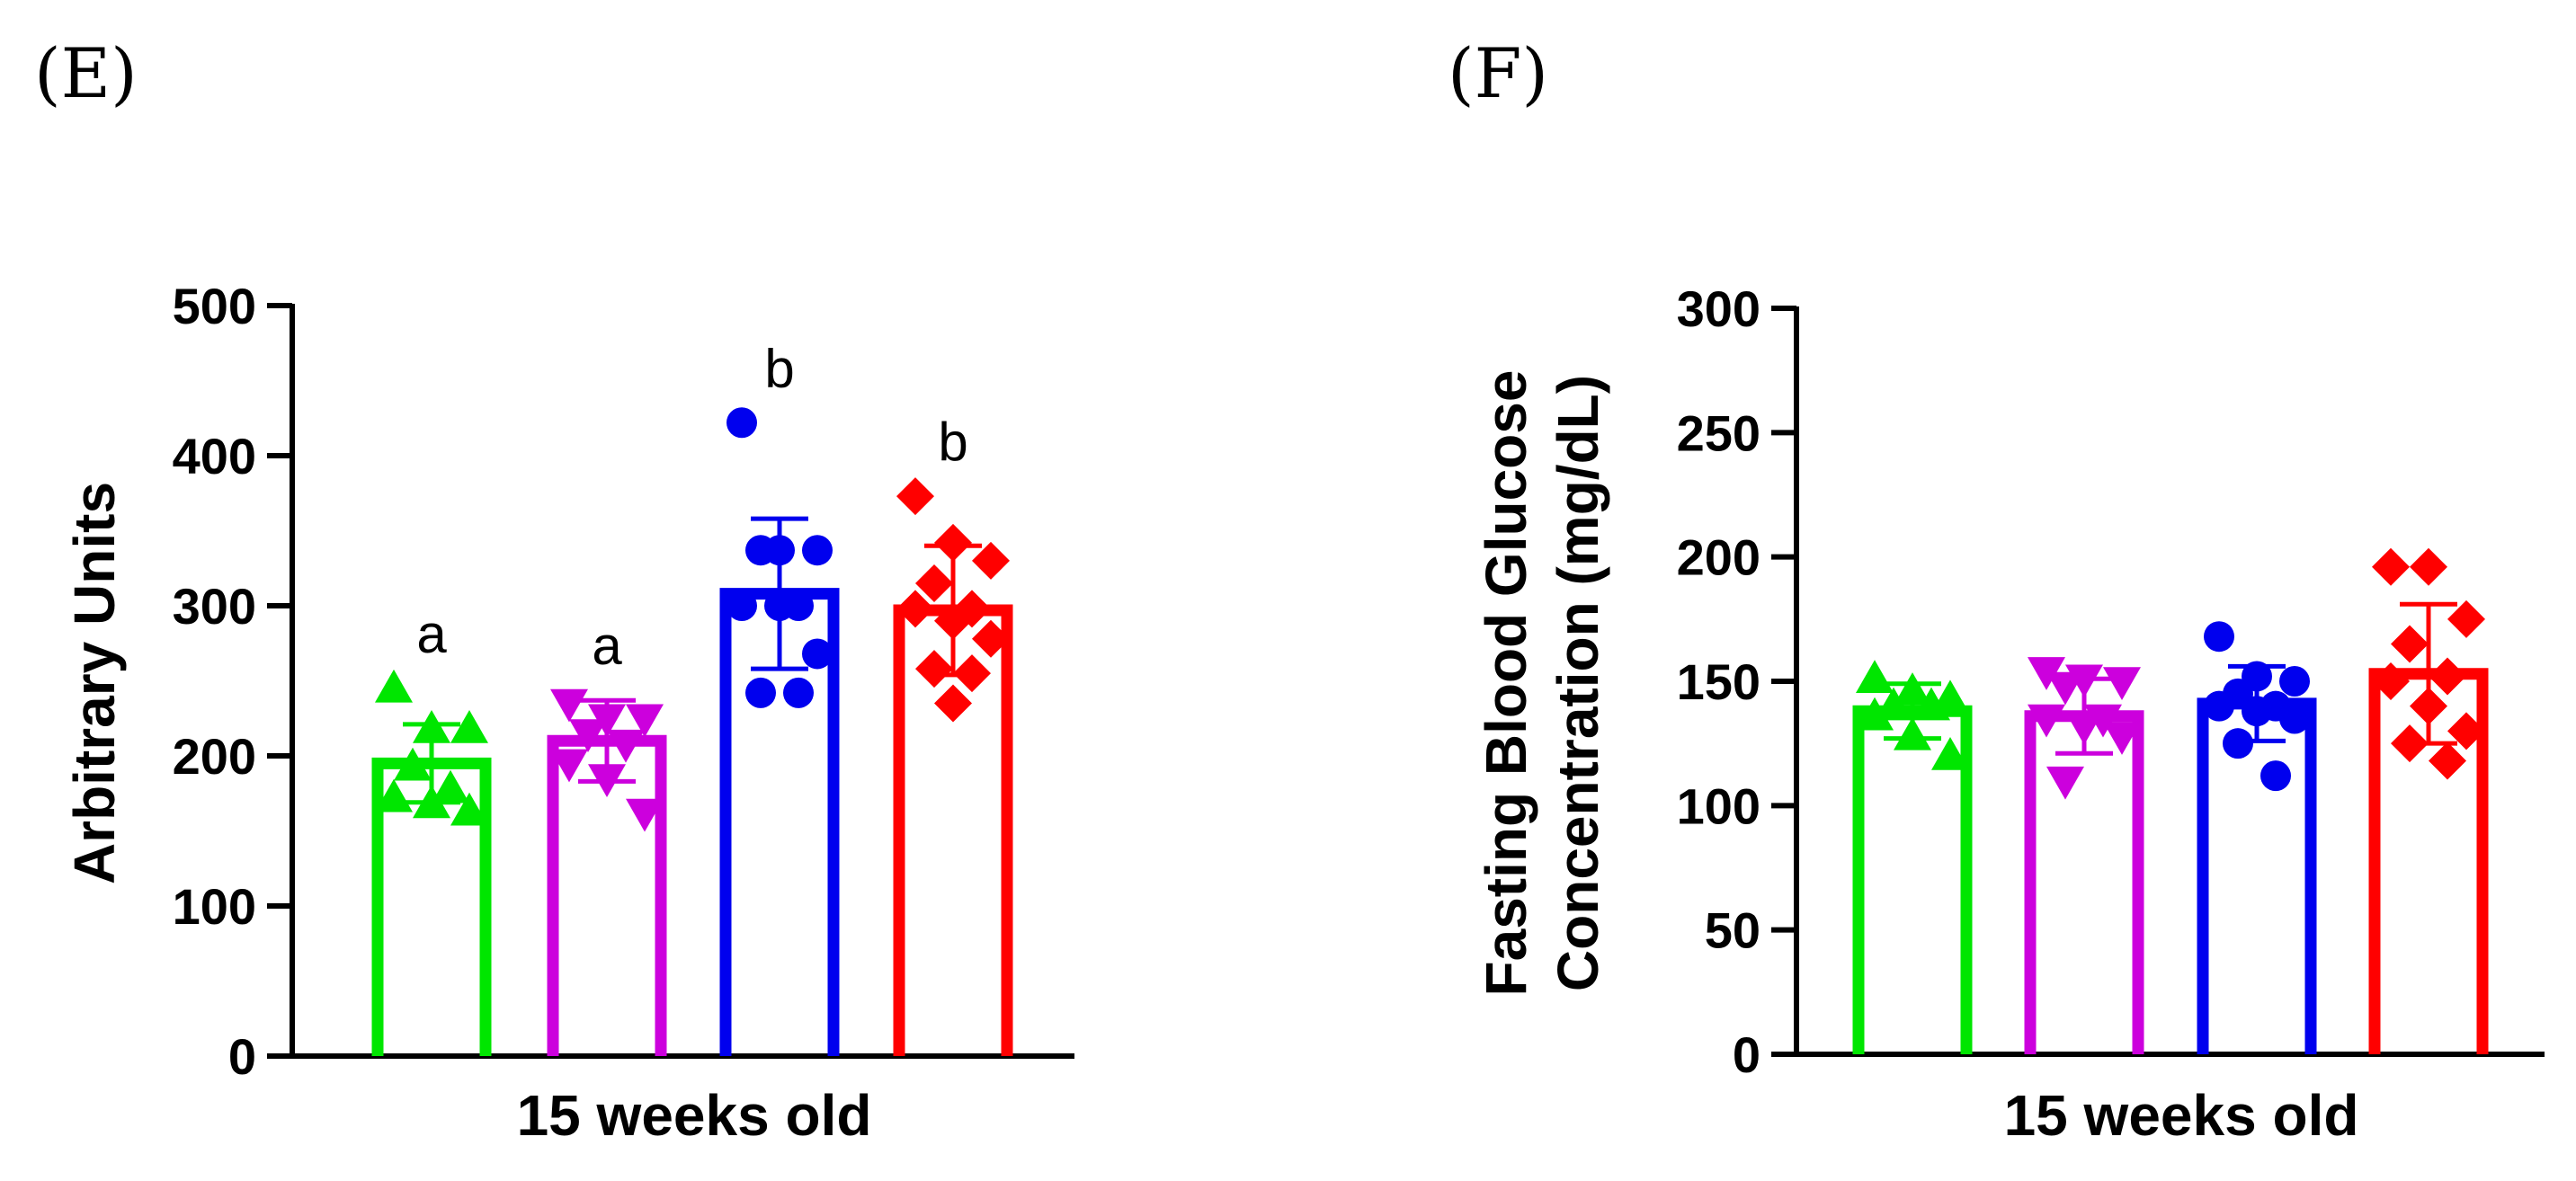 The width and height of the screenshot is (2576, 1181). I want to click on panel-label-e: (E), so click(86, 73).